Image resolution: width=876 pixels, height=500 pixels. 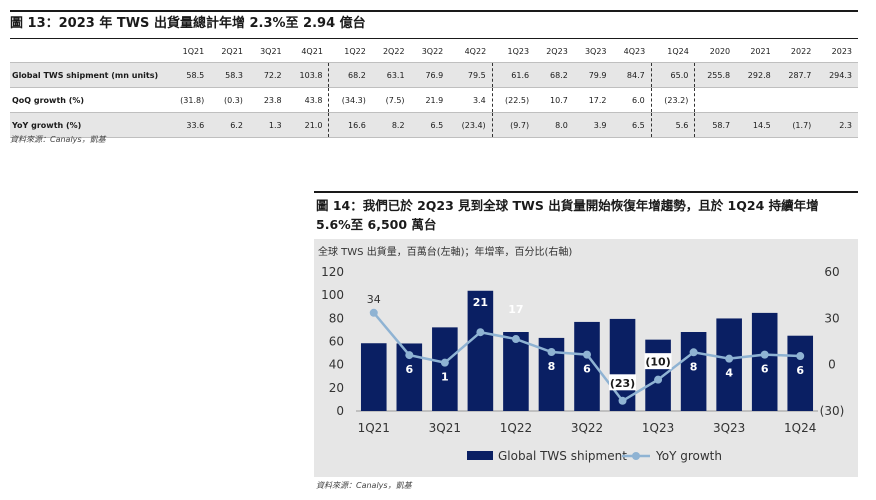 I want to click on column-header-2q23: 2Q23, so click(x=554, y=51).